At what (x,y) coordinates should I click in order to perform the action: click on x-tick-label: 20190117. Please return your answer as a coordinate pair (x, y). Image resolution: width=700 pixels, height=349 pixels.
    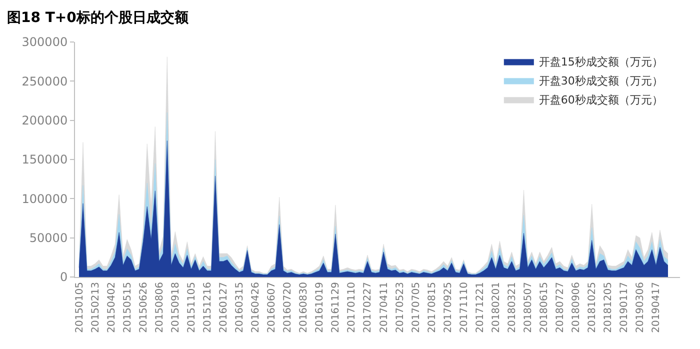
    Looking at the image, I should click on (624, 307).